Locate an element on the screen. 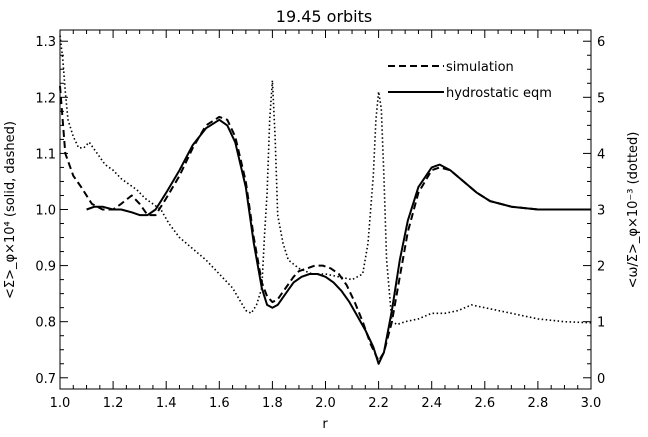  y-left-tick-label: 0.7 is located at coordinates (45, 379).